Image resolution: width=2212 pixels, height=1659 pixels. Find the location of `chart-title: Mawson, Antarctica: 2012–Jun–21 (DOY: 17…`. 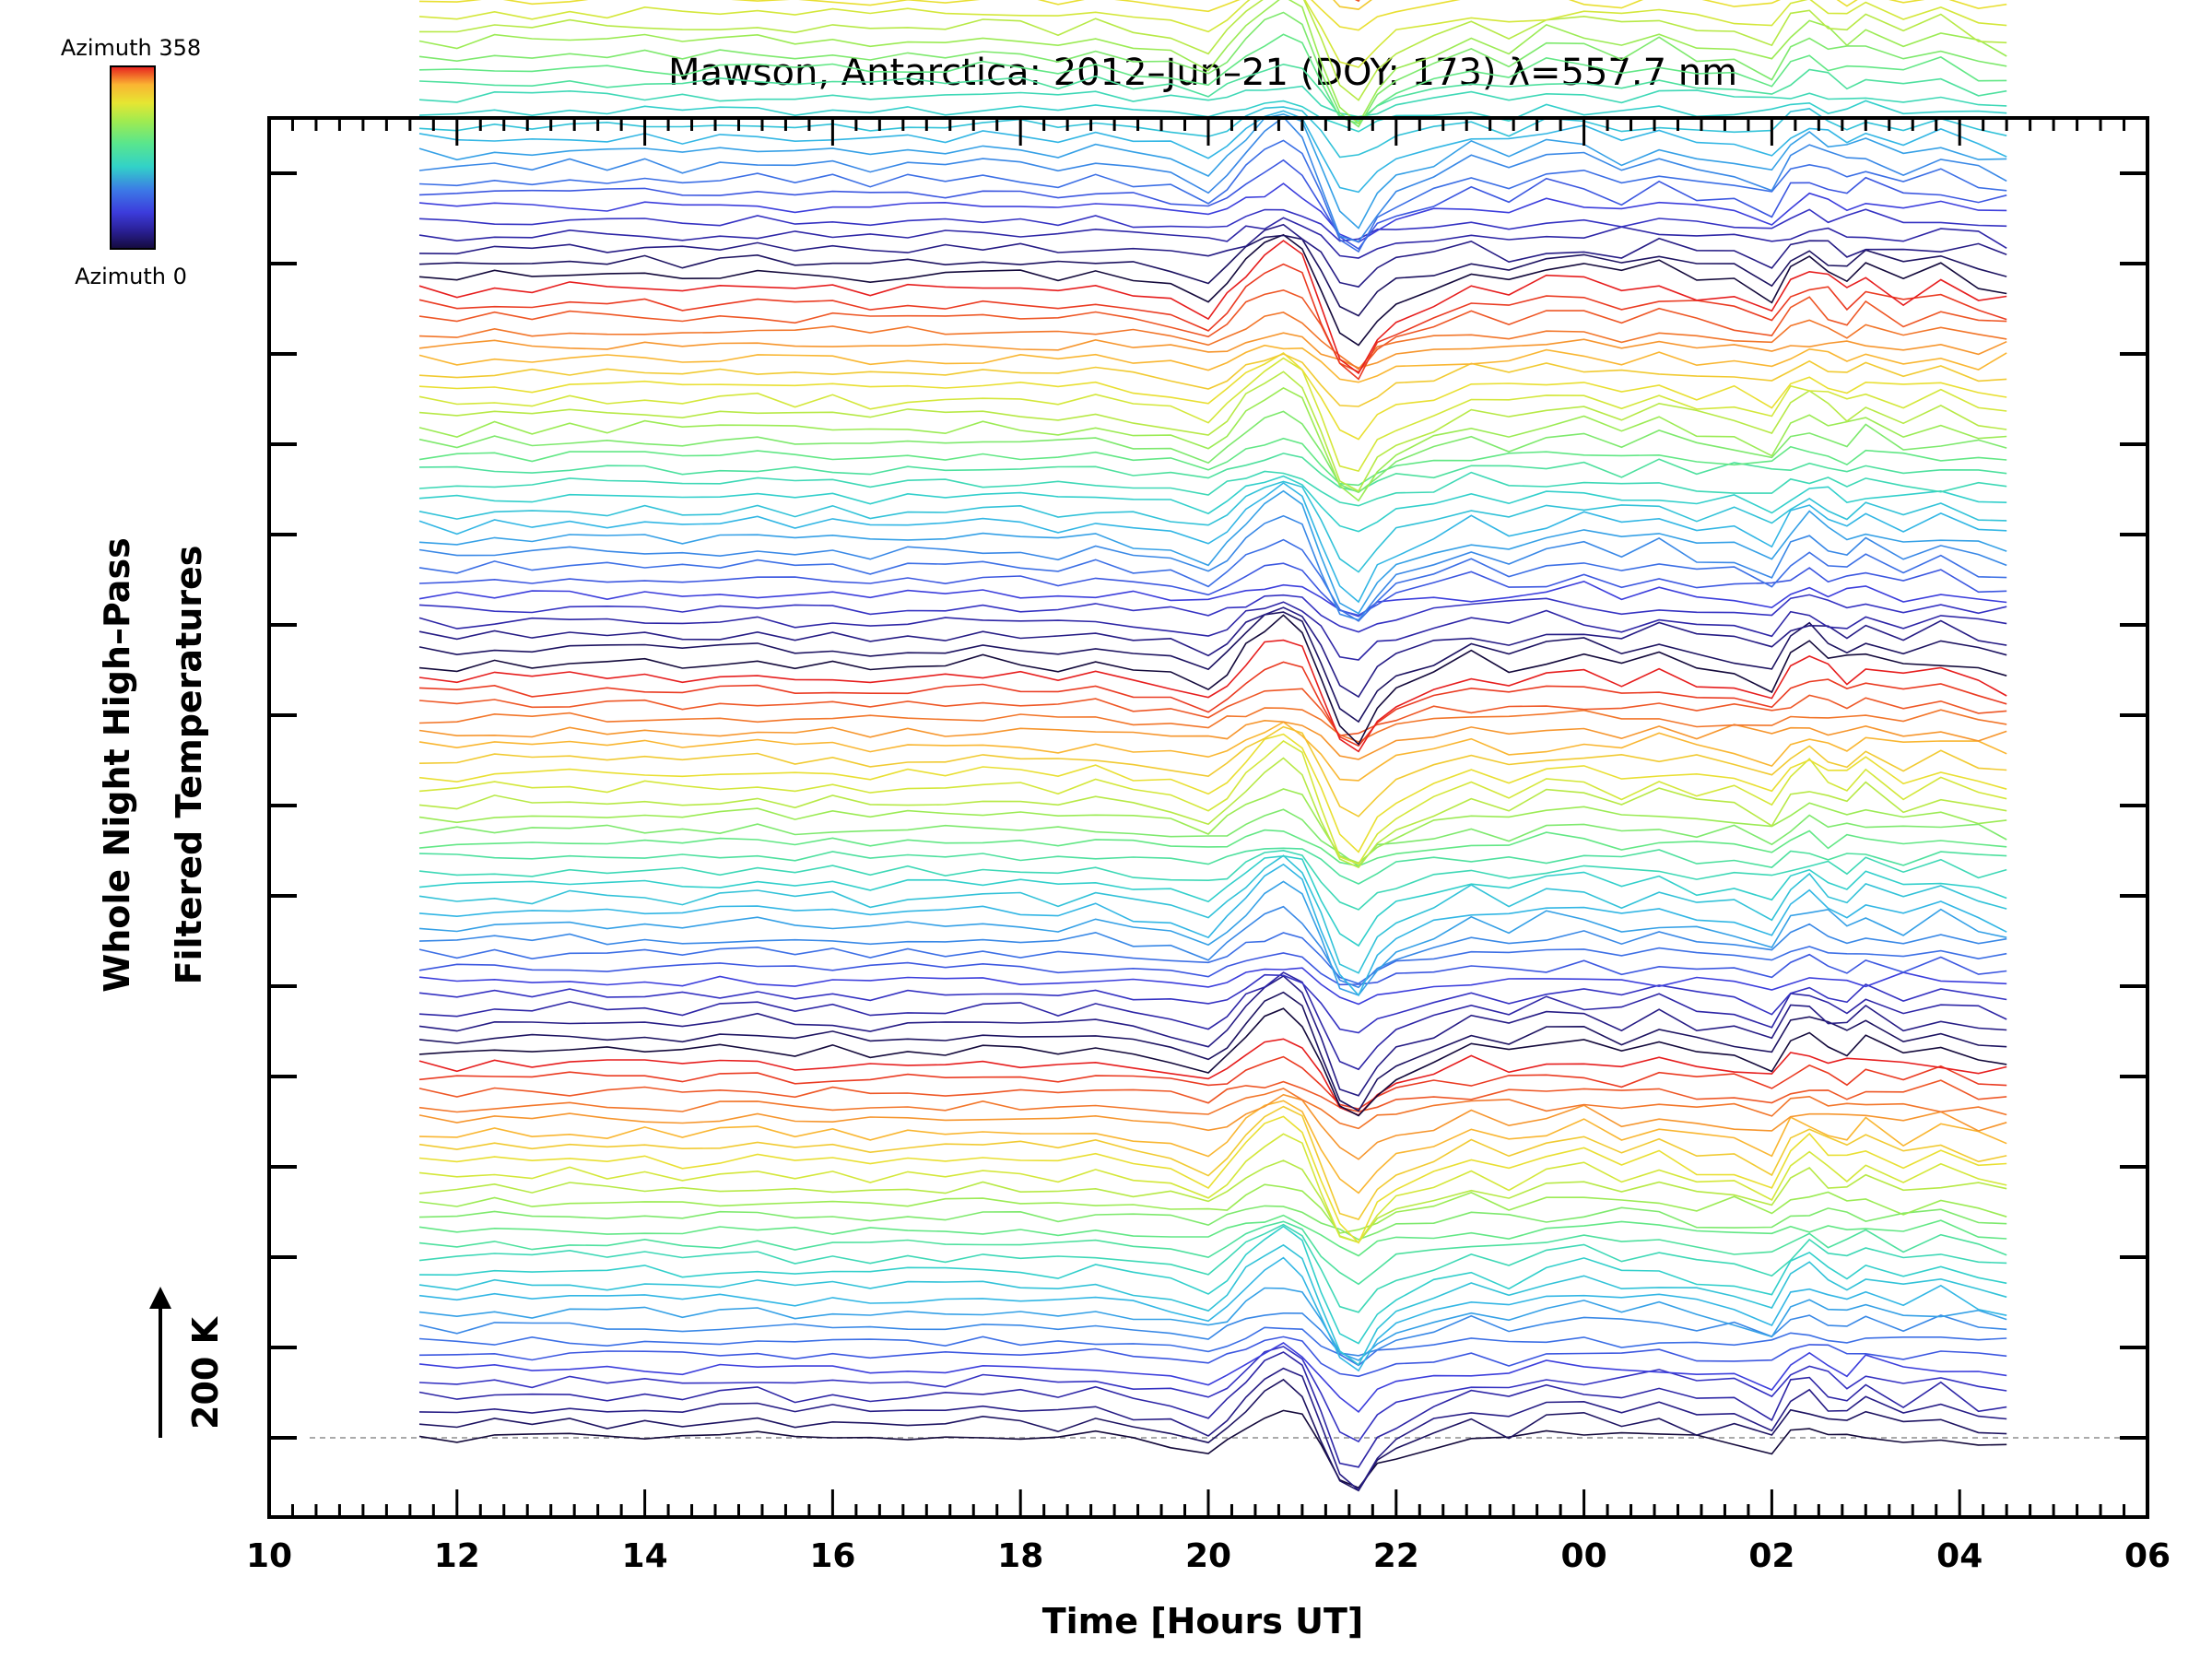

chart-title: Mawson, Antarctica: 2012–Jun–21 (DOY: 17… is located at coordinates (1202, 73).